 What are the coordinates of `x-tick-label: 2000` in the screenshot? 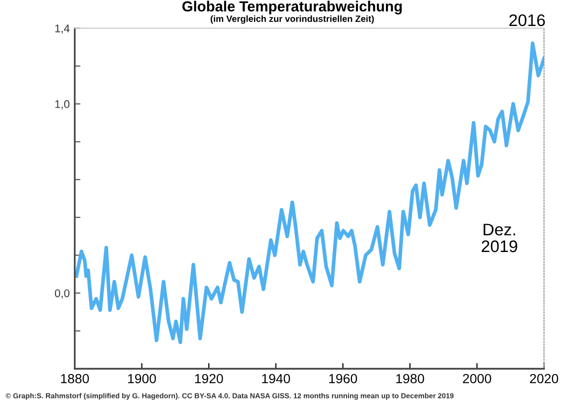 It's located at (477, 379).